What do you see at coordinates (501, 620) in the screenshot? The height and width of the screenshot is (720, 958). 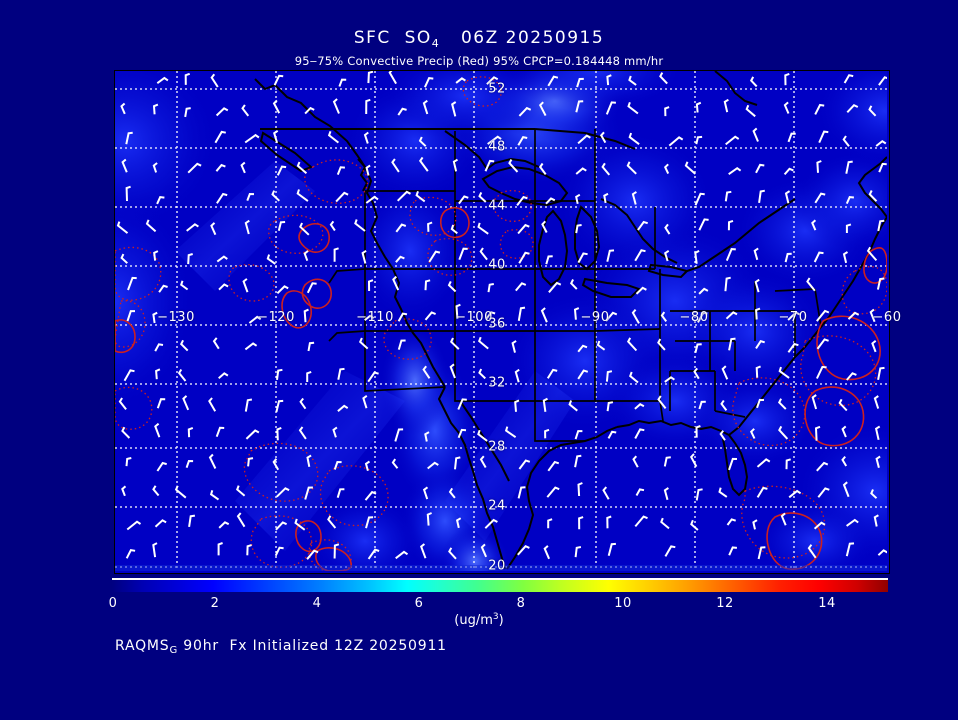 I see `units-suffix: )` at bounding box center [501, 620].